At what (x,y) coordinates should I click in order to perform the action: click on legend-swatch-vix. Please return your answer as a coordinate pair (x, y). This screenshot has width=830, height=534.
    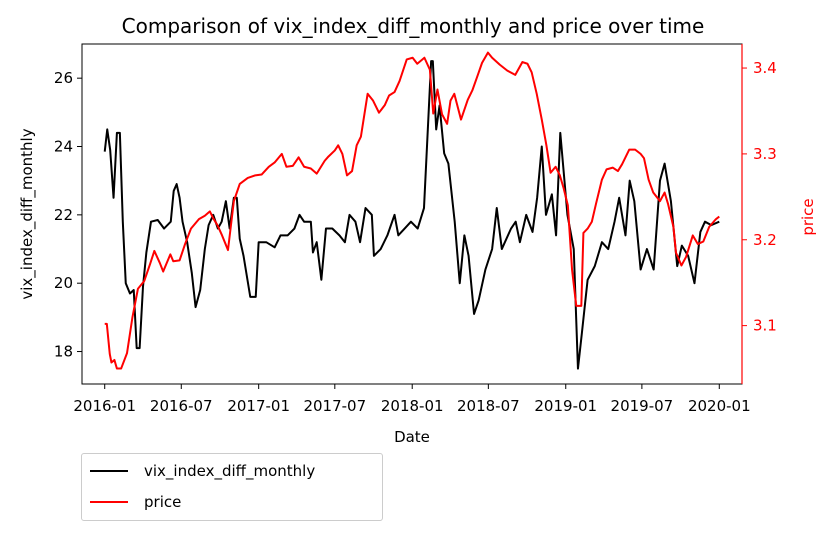
    Looking at the image, I should click on (109, 471).